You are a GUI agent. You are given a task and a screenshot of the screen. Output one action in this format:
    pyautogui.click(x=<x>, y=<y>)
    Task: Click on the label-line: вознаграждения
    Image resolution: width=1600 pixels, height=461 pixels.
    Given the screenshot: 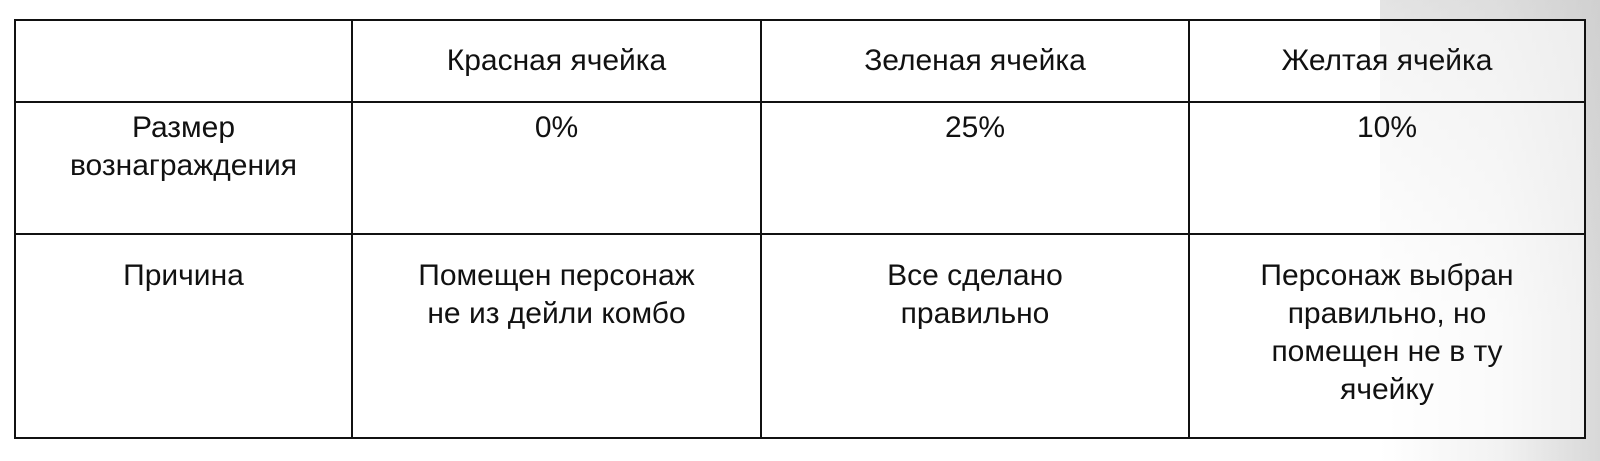 What is the action you would take?
    pyautogui.click(x=183, y=165)
    